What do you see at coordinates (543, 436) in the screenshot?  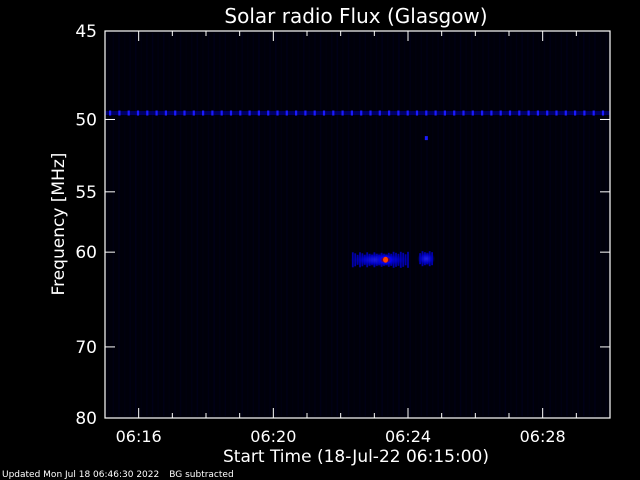 I see `x-tick-label: 06:28` at bounding box center [543, 436].